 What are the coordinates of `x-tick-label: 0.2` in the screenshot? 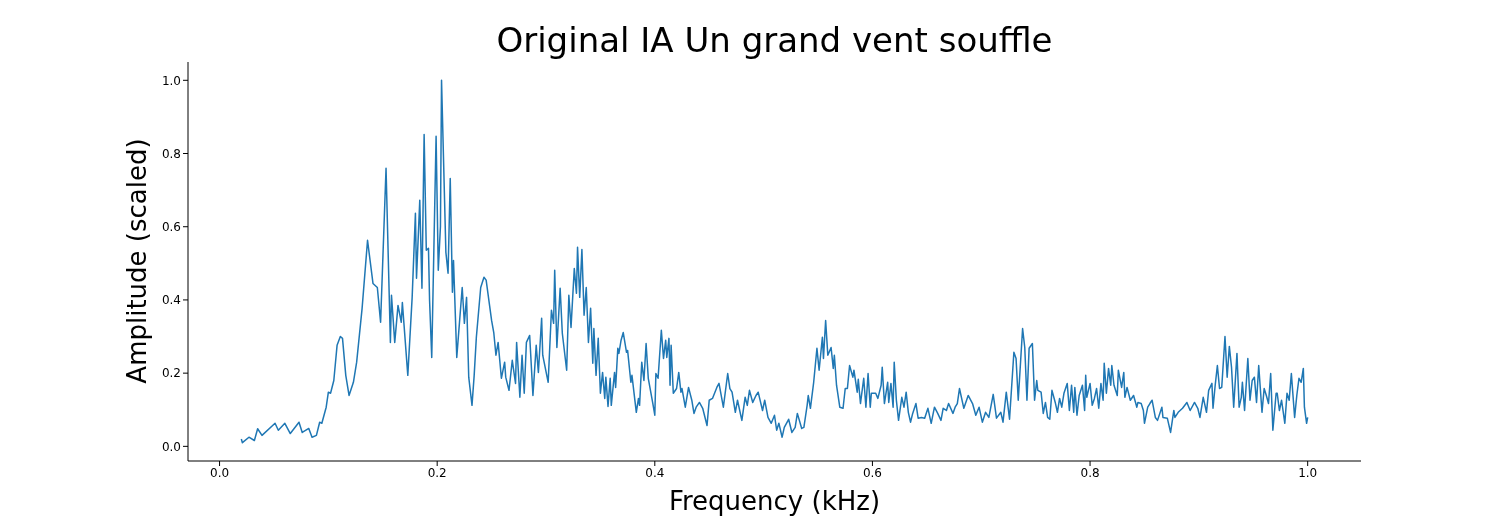 It's located at (437, 472).